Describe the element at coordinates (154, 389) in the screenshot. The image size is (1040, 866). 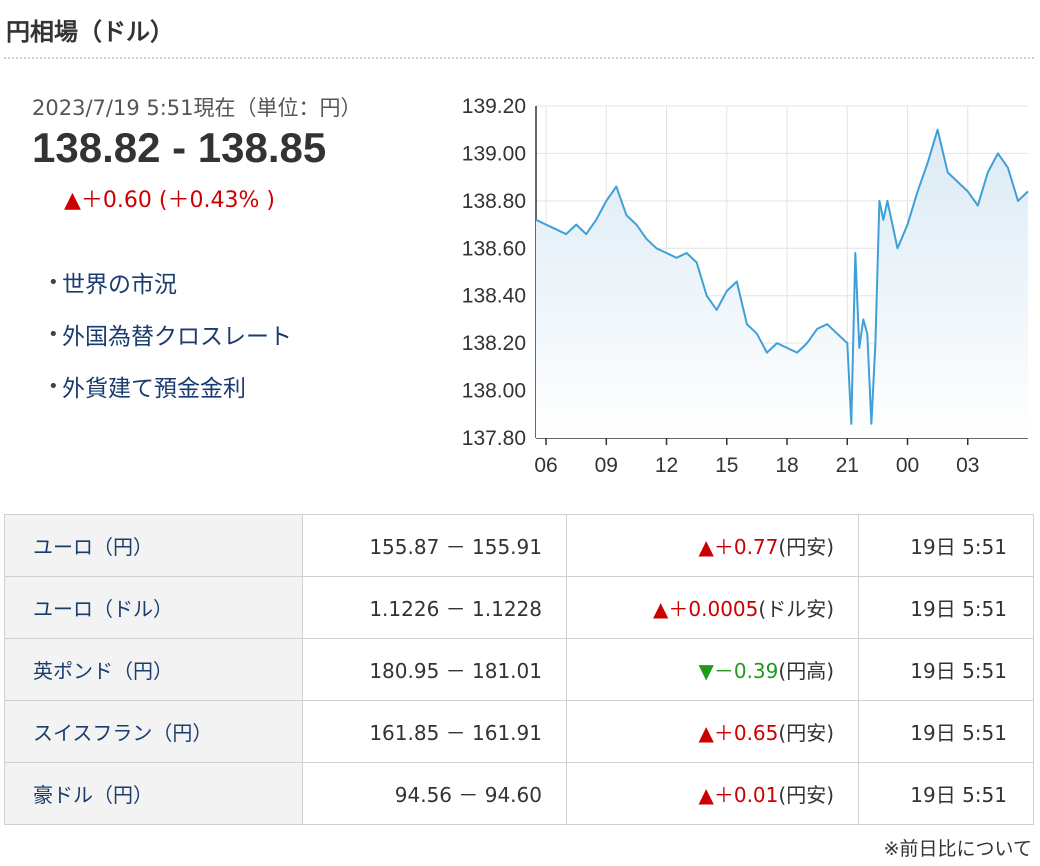
I see `deposit-rates-link: 外貨建て預金金利` at that location.